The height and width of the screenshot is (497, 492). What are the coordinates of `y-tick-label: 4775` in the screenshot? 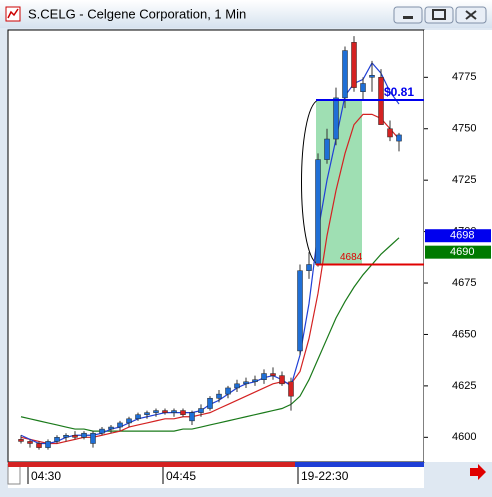 It's located at (464, 77).